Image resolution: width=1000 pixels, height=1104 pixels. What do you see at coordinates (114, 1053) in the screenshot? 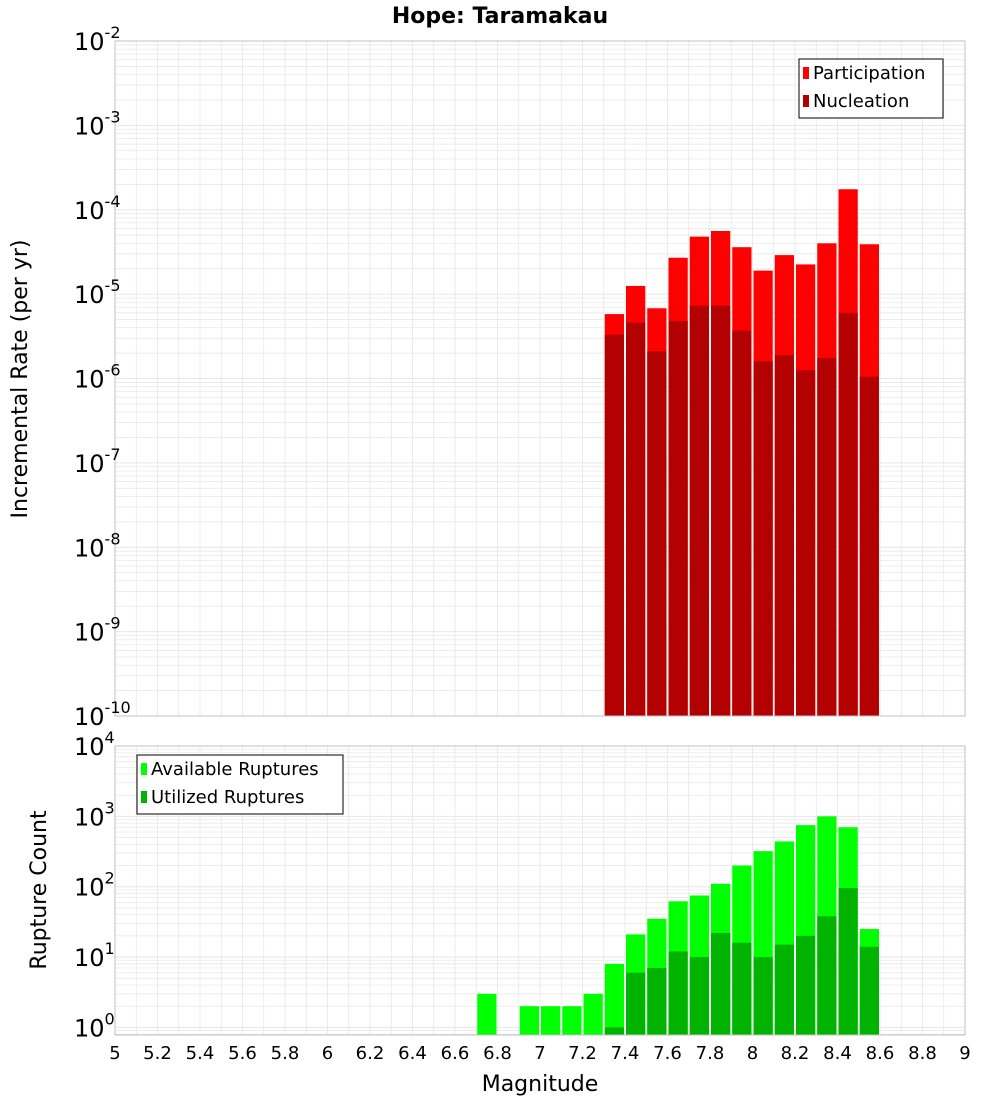
I see `x-tick-label: 5` at bounding box center [114, 1053].